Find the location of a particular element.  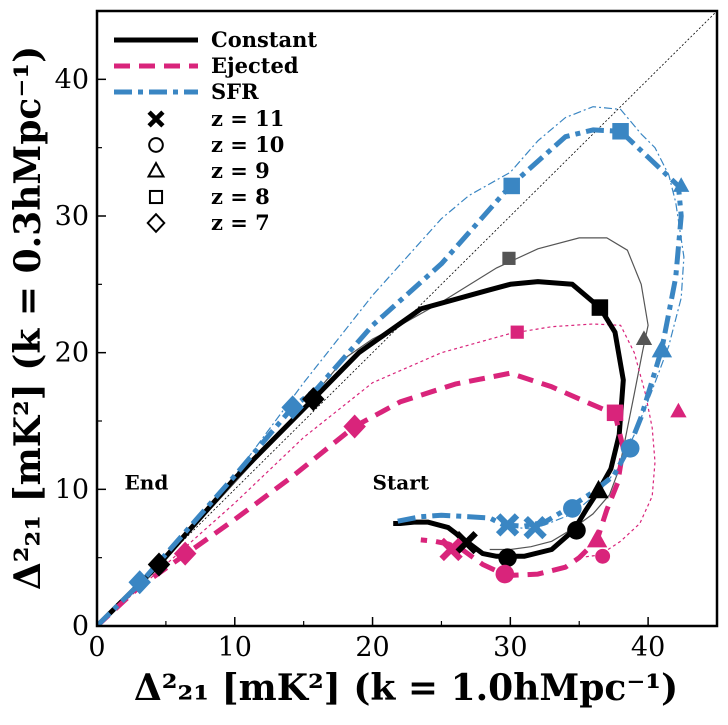

x-tick-label: 40 is located at coordinates (648, 647).